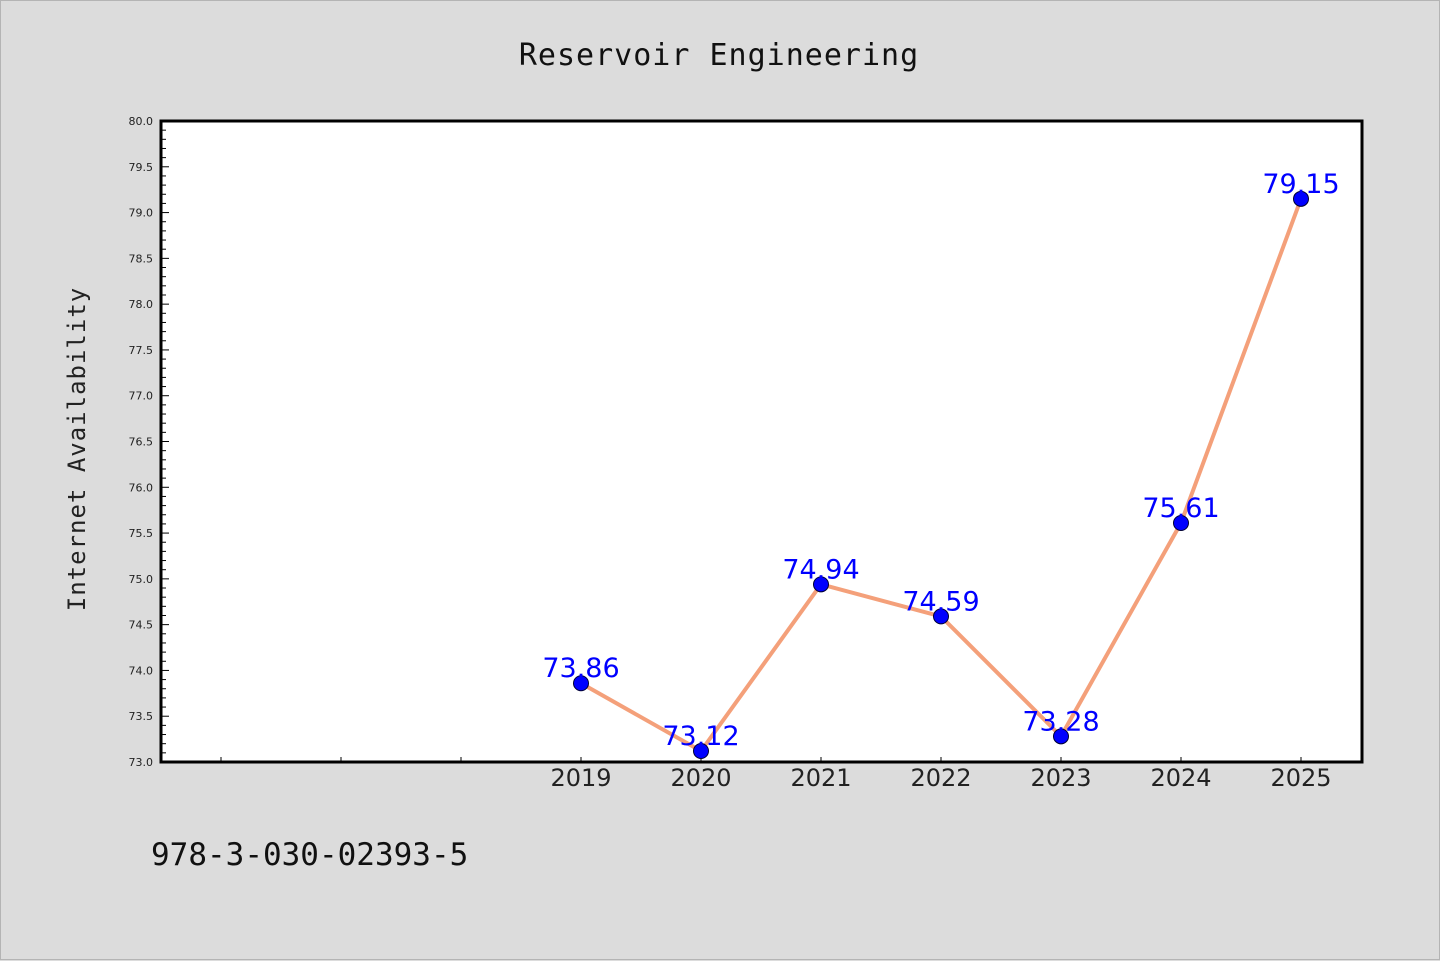  What do you see at coordinates (141, 533) in the screenshot?
I see `y-tick-label: 75.5` at bounding box center [141, 533].